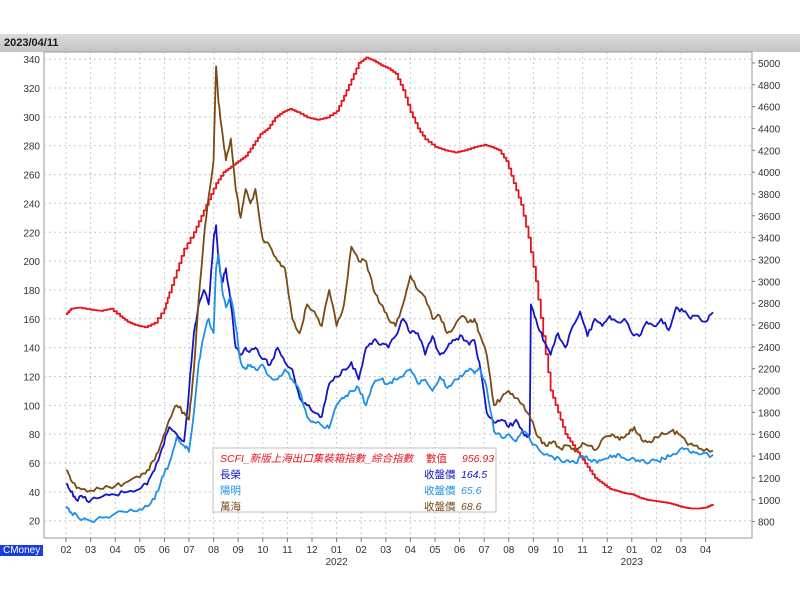 Image resolution: width=800 pixels, height=600 pixels. I want to click on right-tick-label: 2000, so click(769, 392).